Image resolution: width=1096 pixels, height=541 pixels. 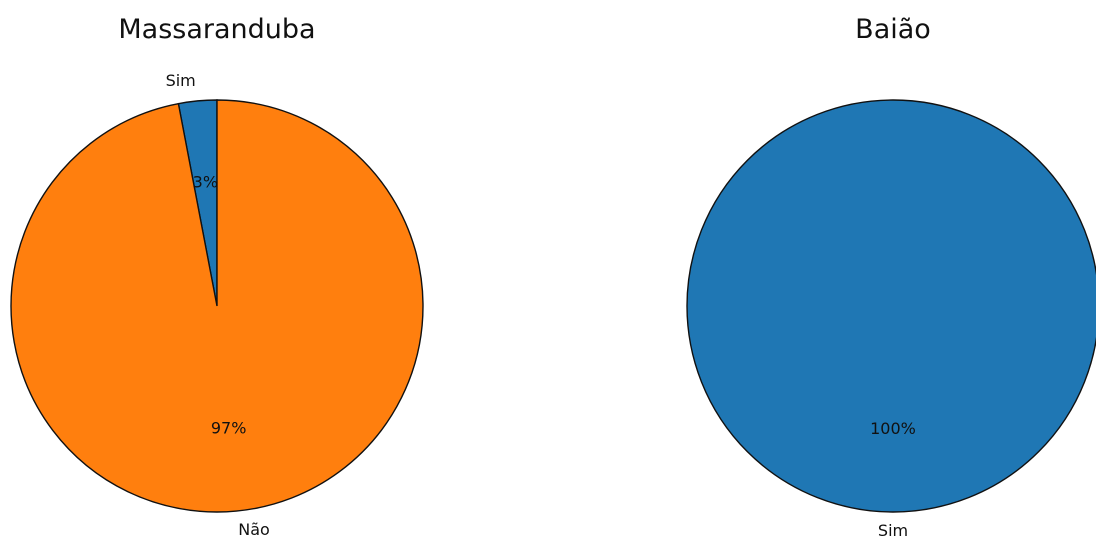 What do you see at coordinates (181, 80) in the screenshot?
I see `slice-label-massaranduba-sim: Sim` at bounding box center [181, 80].